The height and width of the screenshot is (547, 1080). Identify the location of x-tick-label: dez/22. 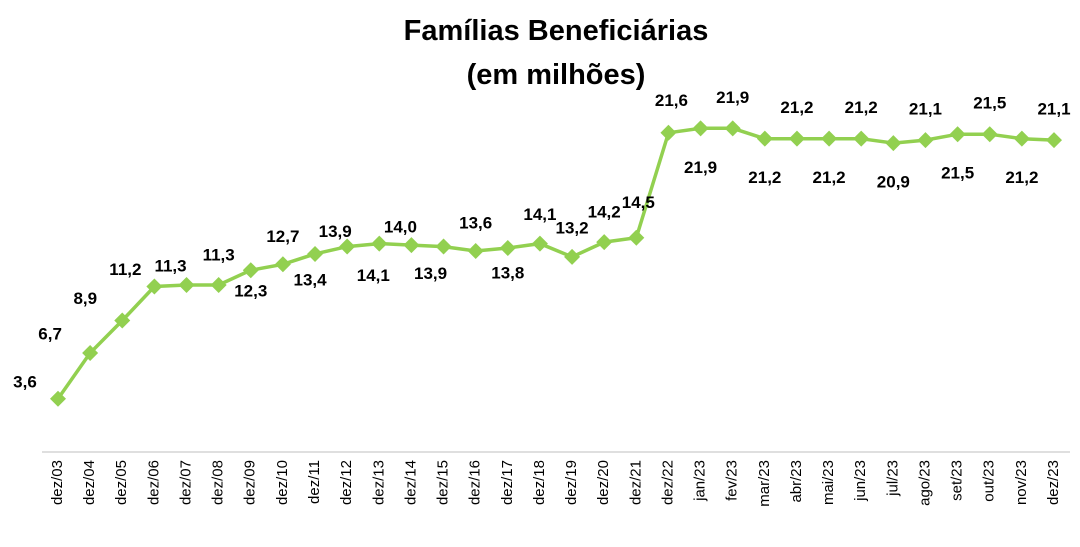
(667, 482).